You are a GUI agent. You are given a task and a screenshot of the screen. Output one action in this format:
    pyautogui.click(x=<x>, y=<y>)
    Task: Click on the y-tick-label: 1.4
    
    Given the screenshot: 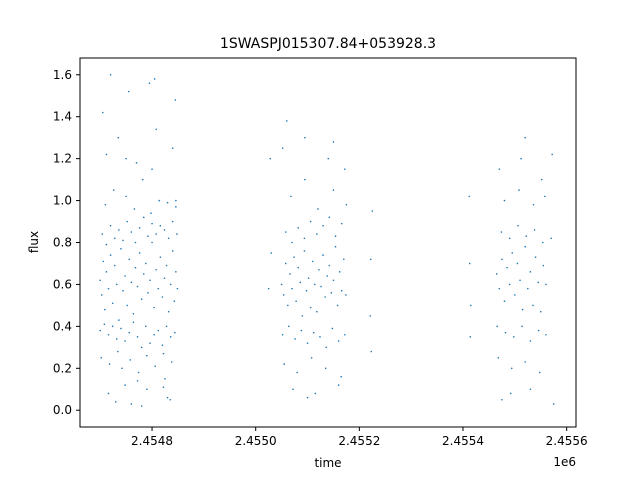 What is the action you would take?
    pyautogui.click(x=62, y=117)
    